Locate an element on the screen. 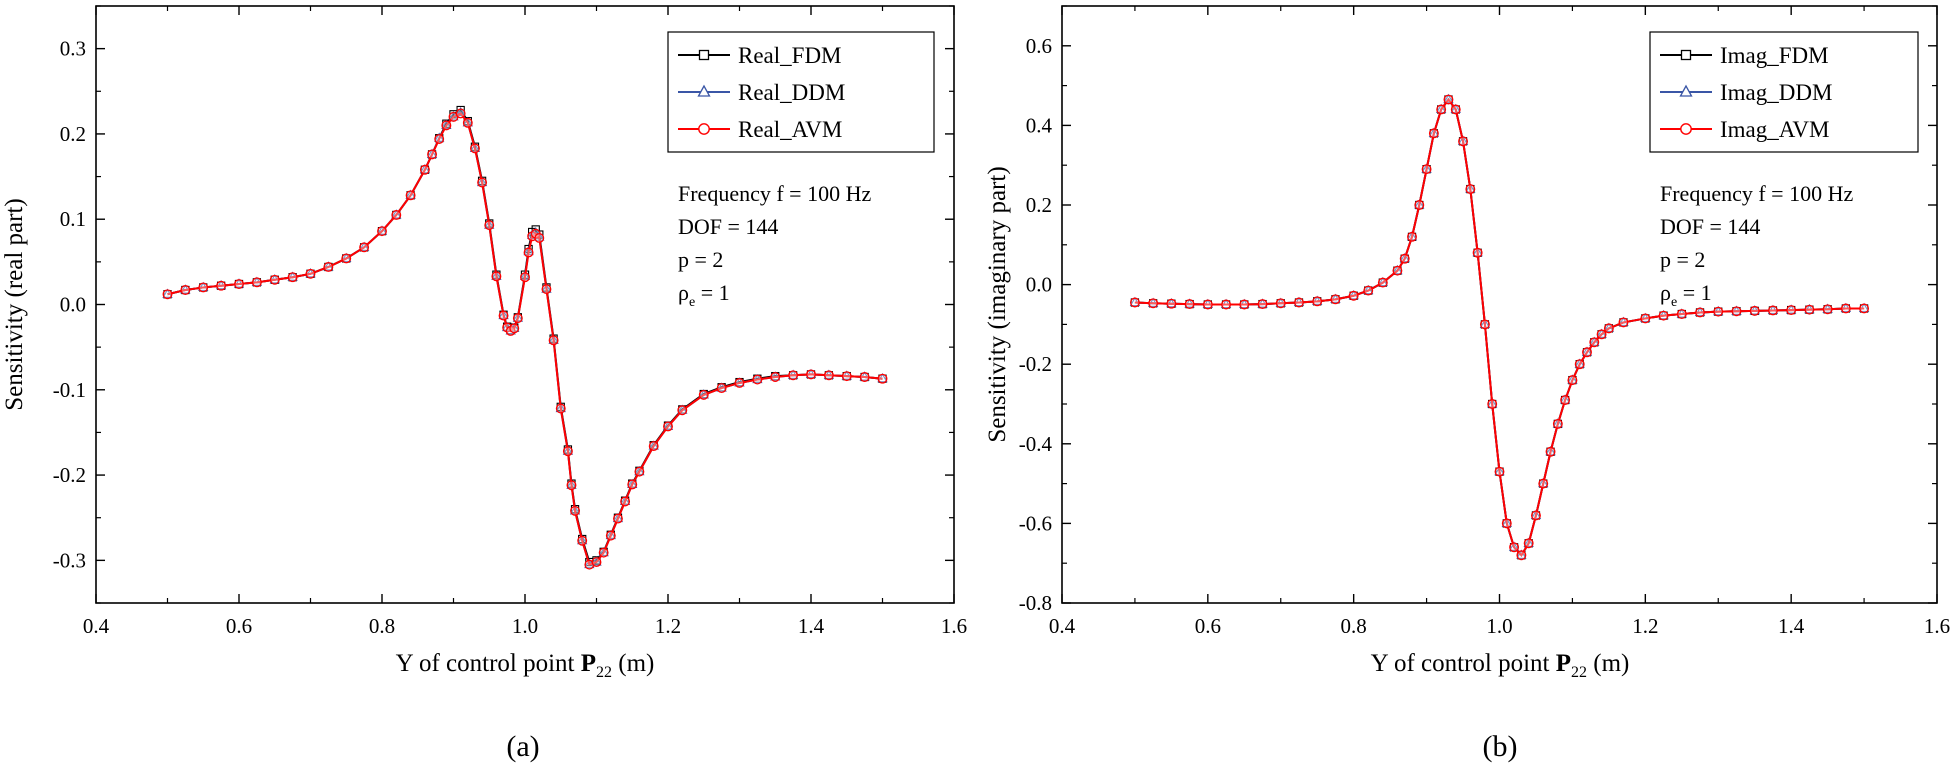 The image size is (1951, 768). x-axis-label-text: Y of control point is located at coordinates (488, 663).